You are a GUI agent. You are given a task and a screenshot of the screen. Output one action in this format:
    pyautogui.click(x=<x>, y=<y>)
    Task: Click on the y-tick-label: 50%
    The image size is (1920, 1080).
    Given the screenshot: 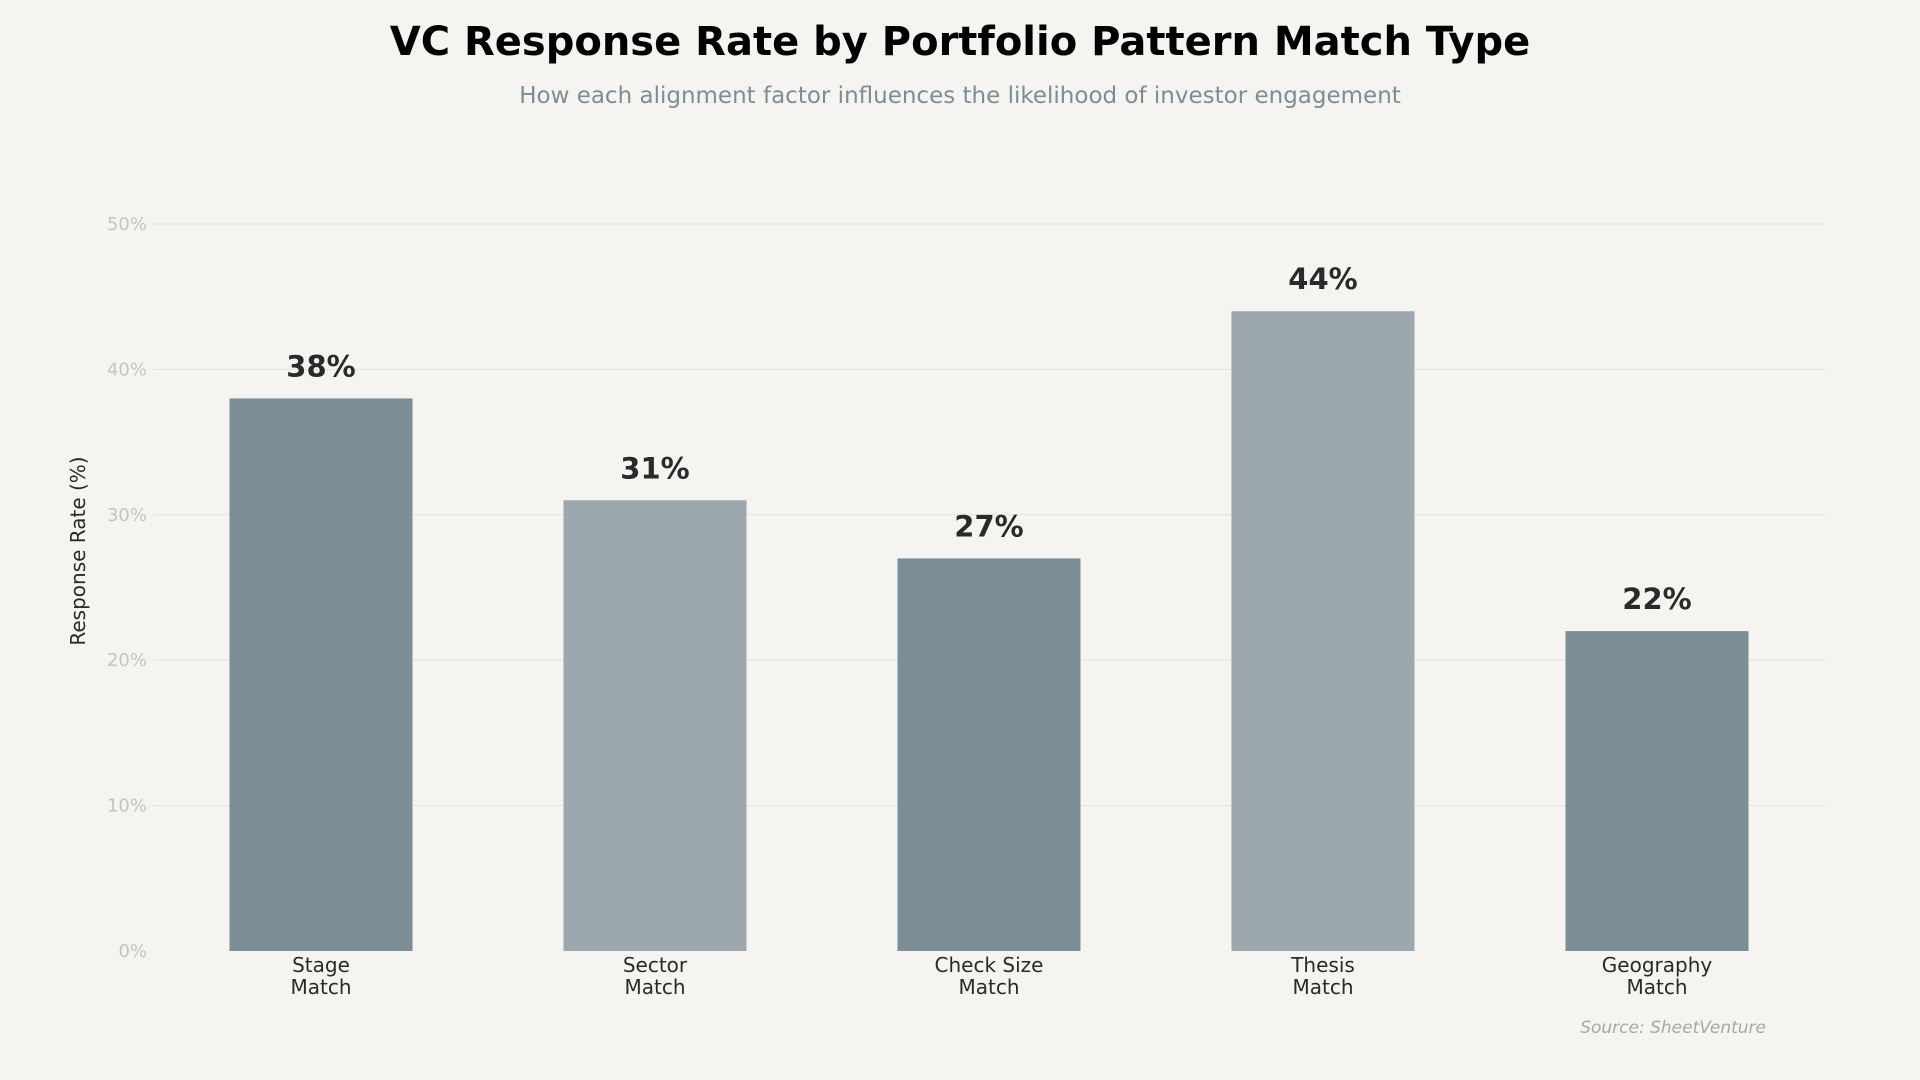 What is the action you would take?
    pyautogui.click(x=127, y=224)
    